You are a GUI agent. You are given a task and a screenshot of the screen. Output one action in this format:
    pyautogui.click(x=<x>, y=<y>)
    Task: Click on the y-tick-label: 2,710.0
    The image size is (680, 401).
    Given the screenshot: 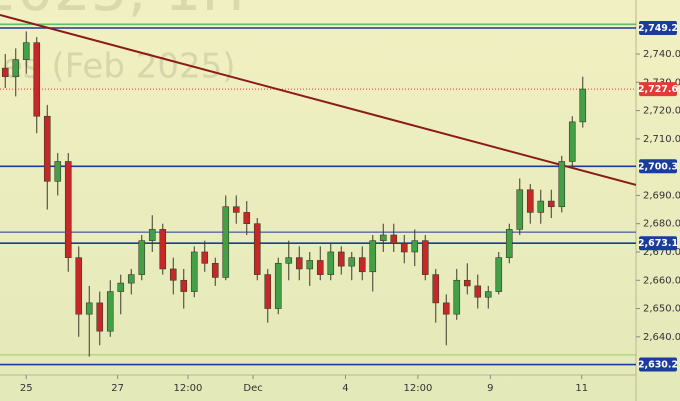 What is the action you would take?
    pyautogui.click(x=661, y=139)
    